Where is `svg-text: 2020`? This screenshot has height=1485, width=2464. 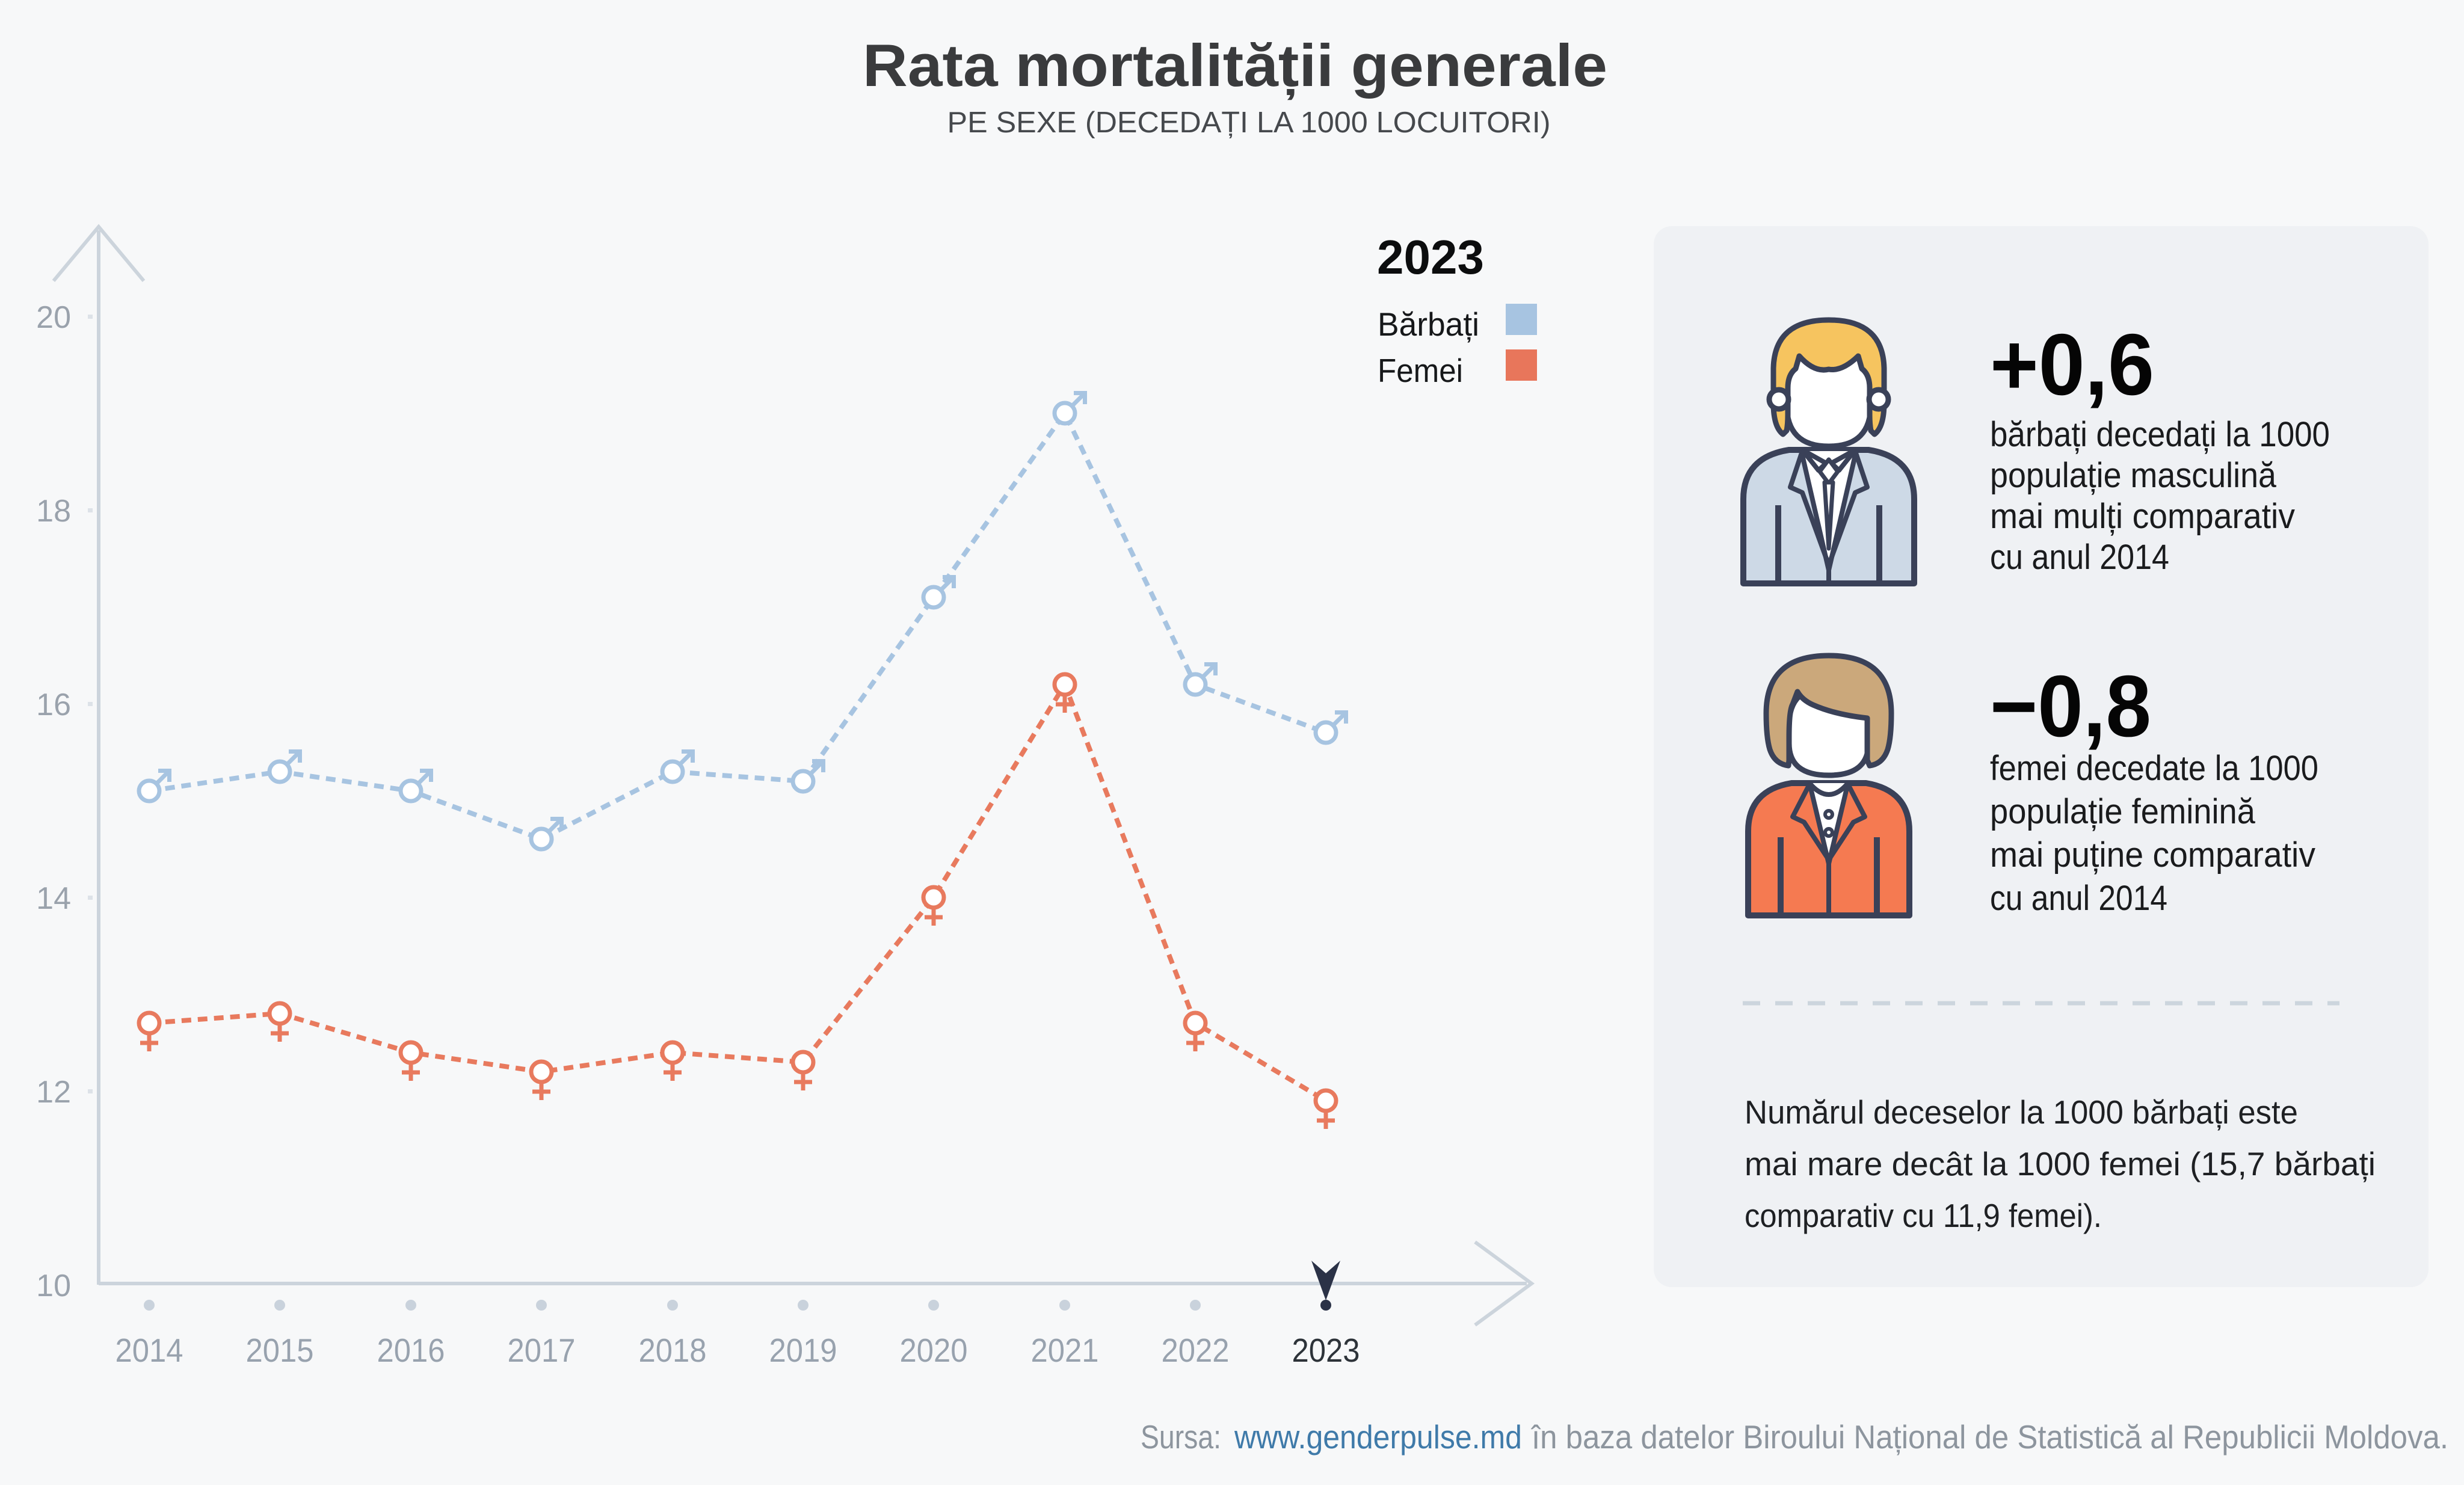 svg-text: 2020 is located at coordinates (934, 1351).